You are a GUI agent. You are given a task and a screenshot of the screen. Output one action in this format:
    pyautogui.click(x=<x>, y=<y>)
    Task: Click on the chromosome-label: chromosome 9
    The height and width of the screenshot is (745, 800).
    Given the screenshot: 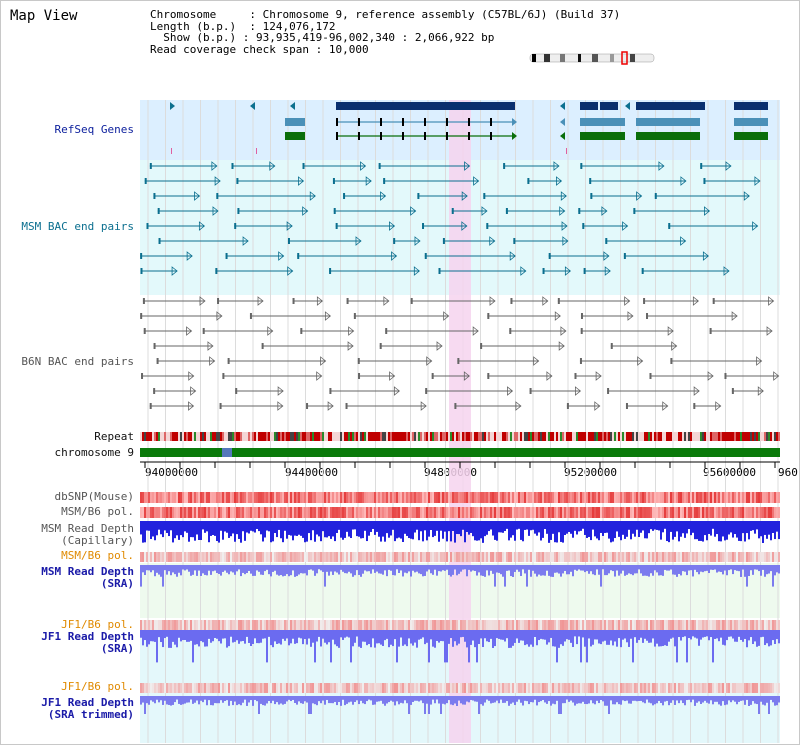 What is the action you would take?
    pyautogui.click(x=94, y=452)
    